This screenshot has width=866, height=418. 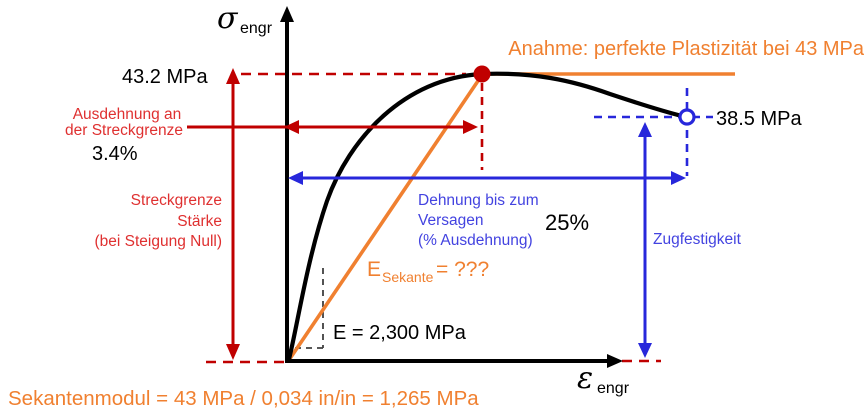 I want to click on tensile-strength-arrowhead-down, so click(x=645, y=350).